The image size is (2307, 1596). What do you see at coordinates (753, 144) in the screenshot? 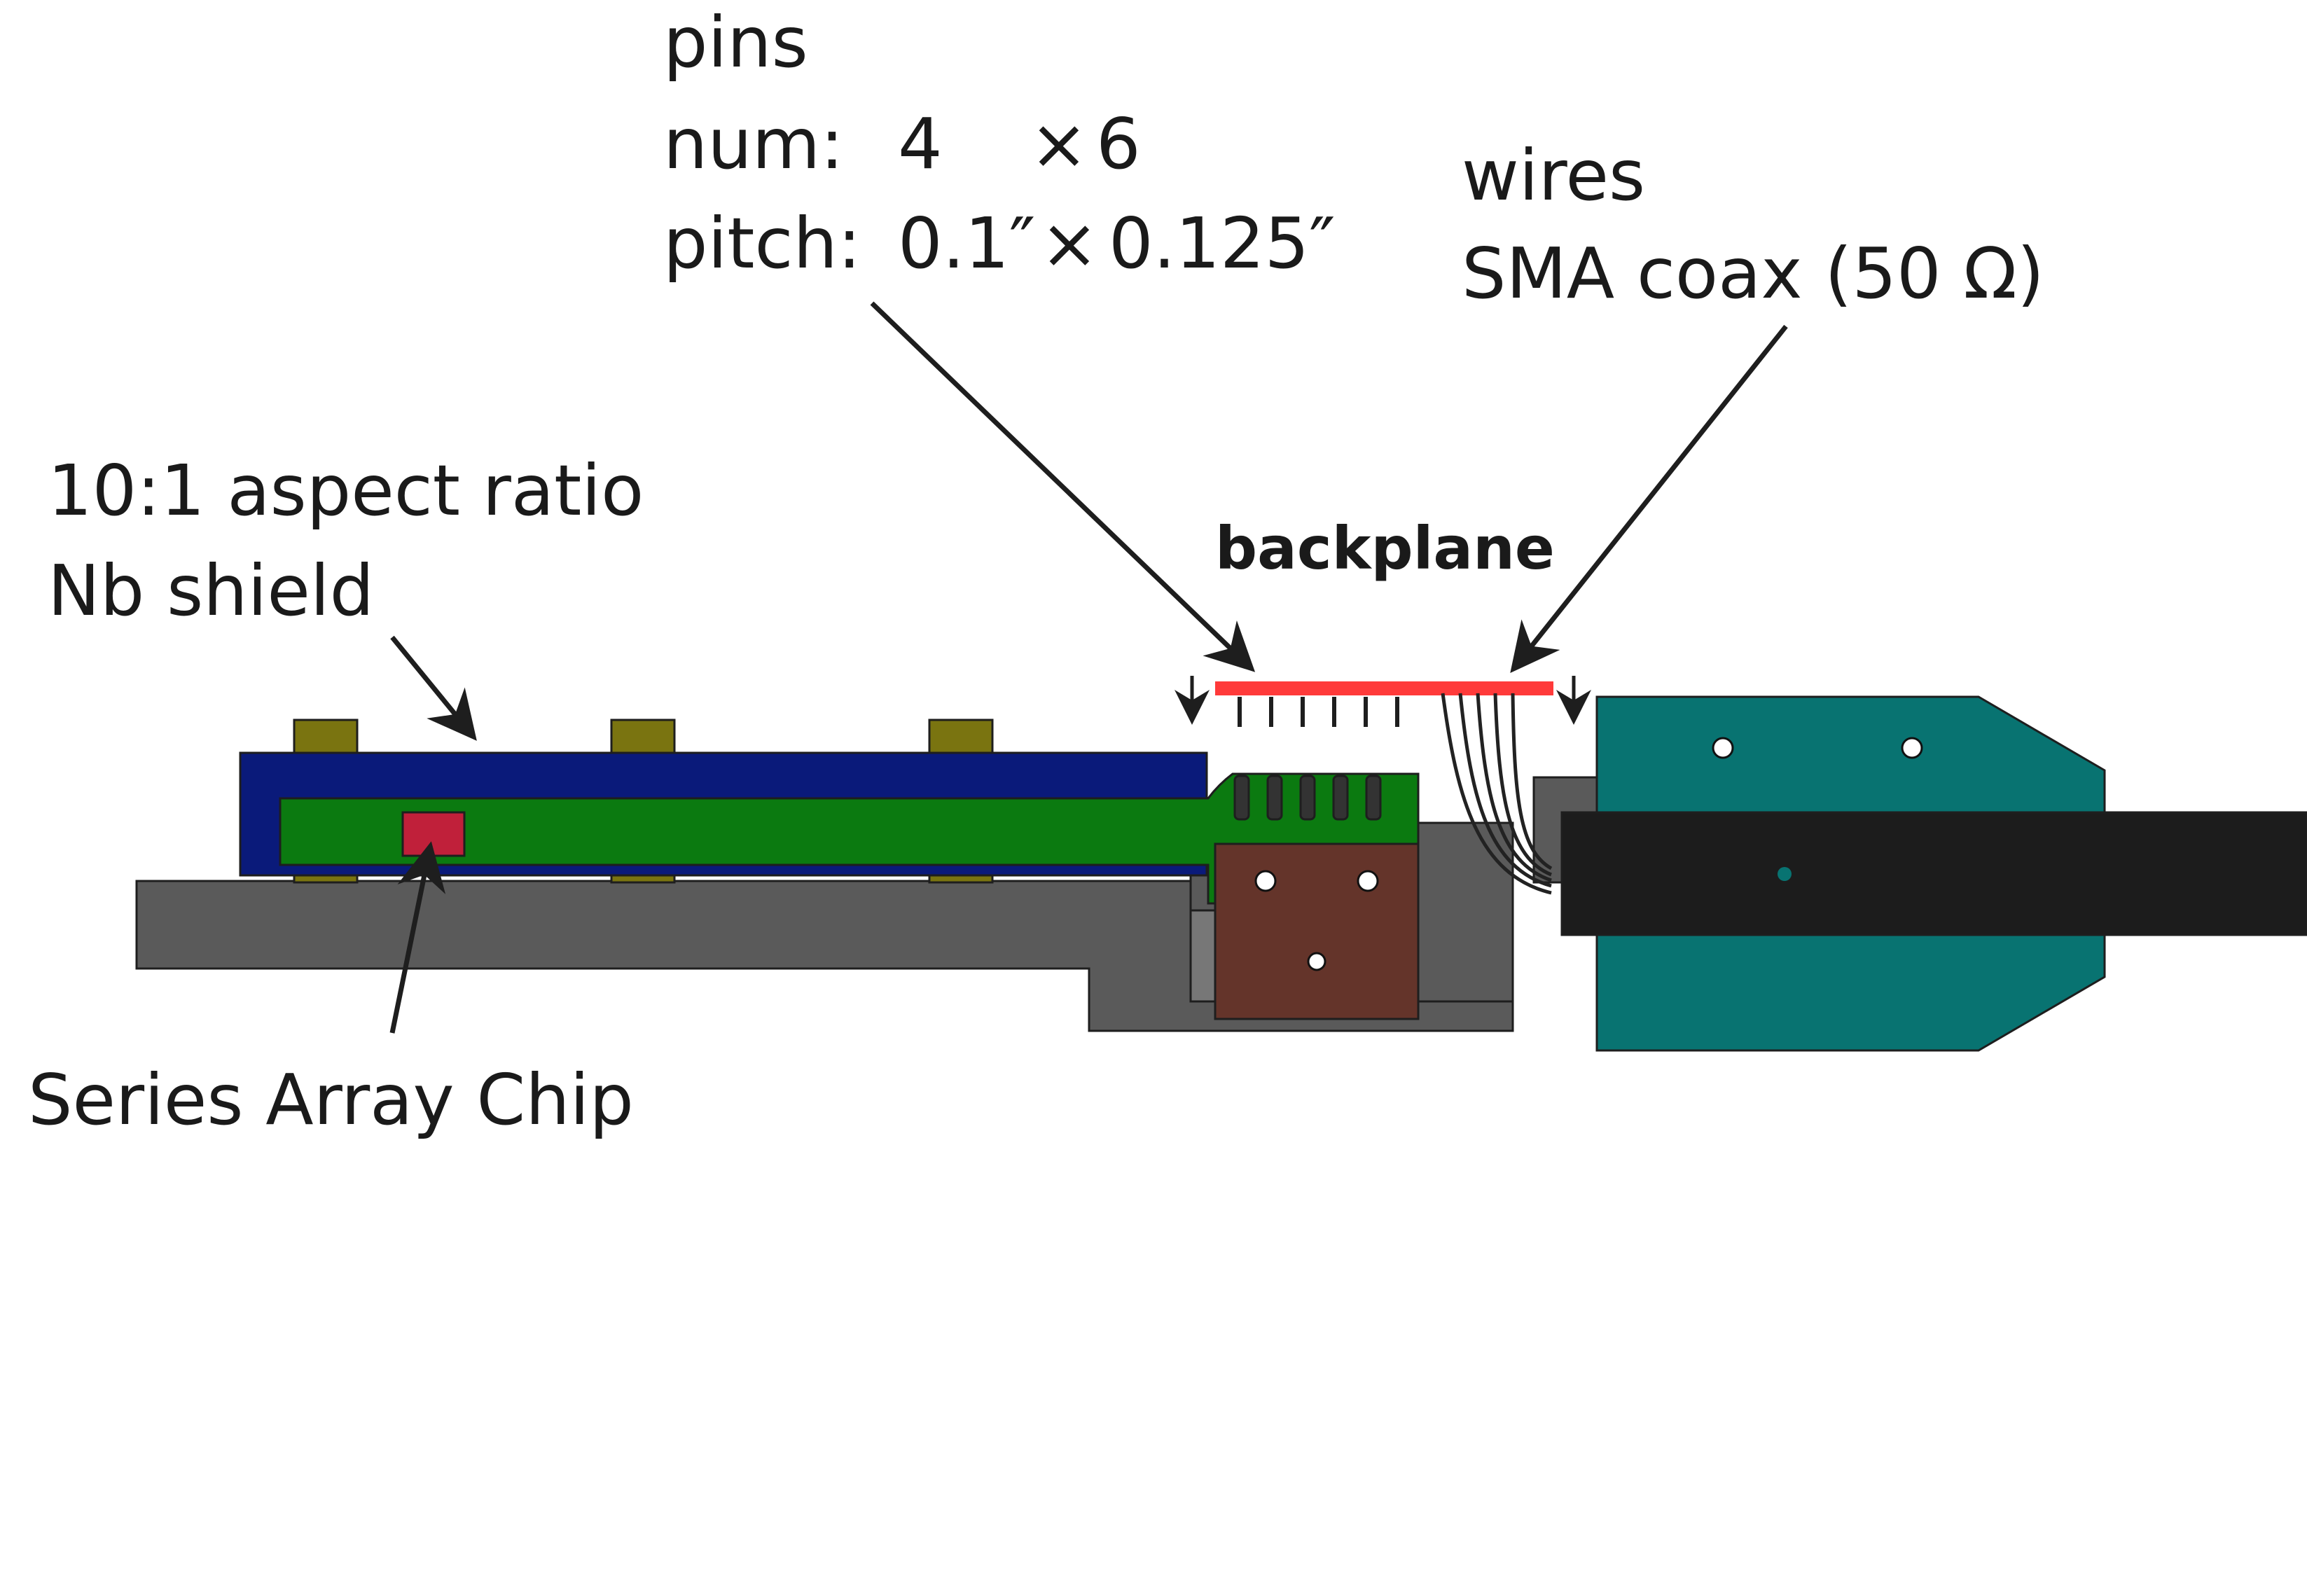
I see `pins-num-label: num:` at bounding box center [753, 144].